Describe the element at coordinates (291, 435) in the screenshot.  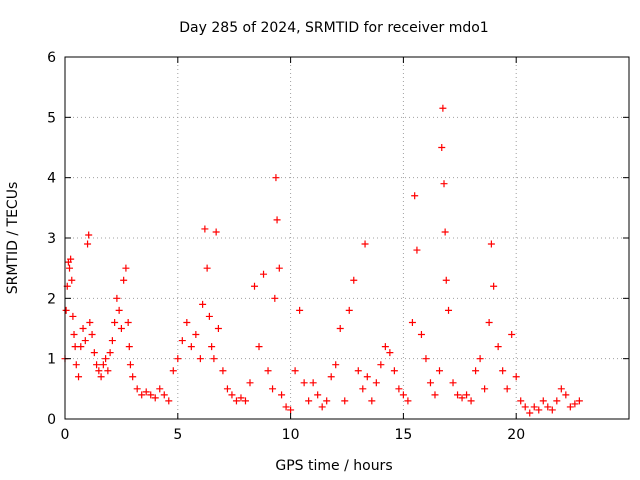
I see `x-tick-label: 10` at that location.